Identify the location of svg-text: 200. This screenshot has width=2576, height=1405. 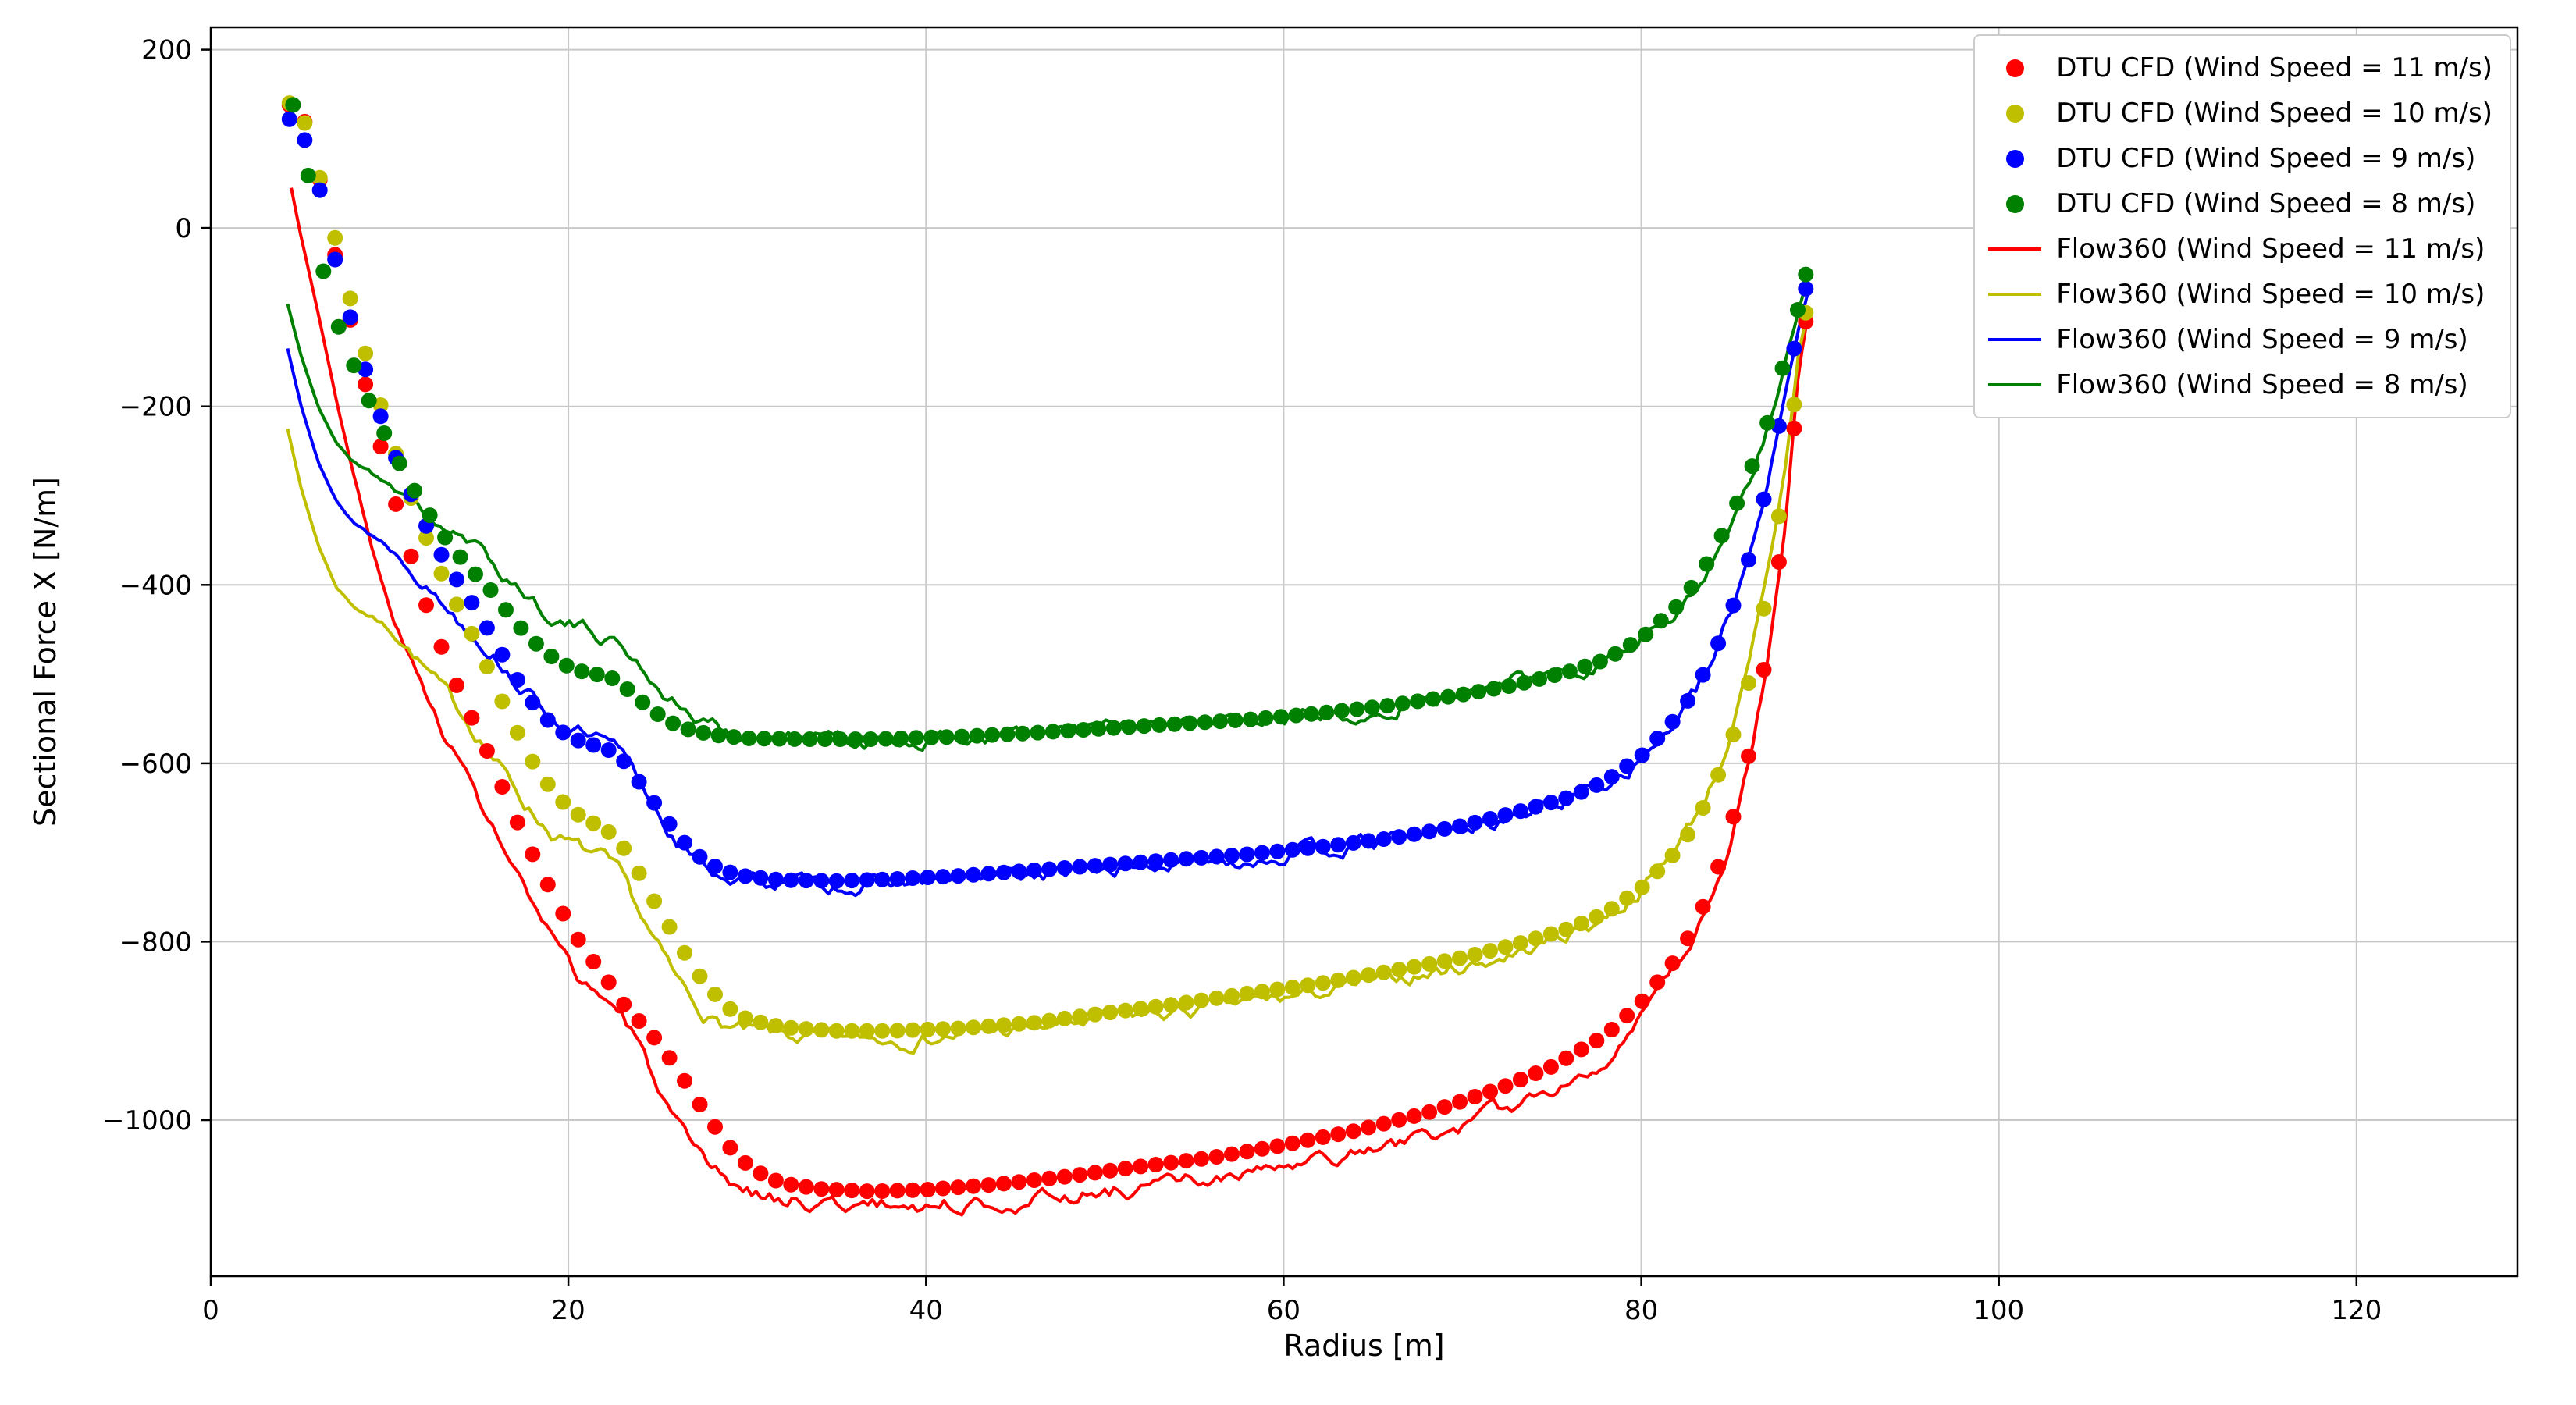
(166, 51).